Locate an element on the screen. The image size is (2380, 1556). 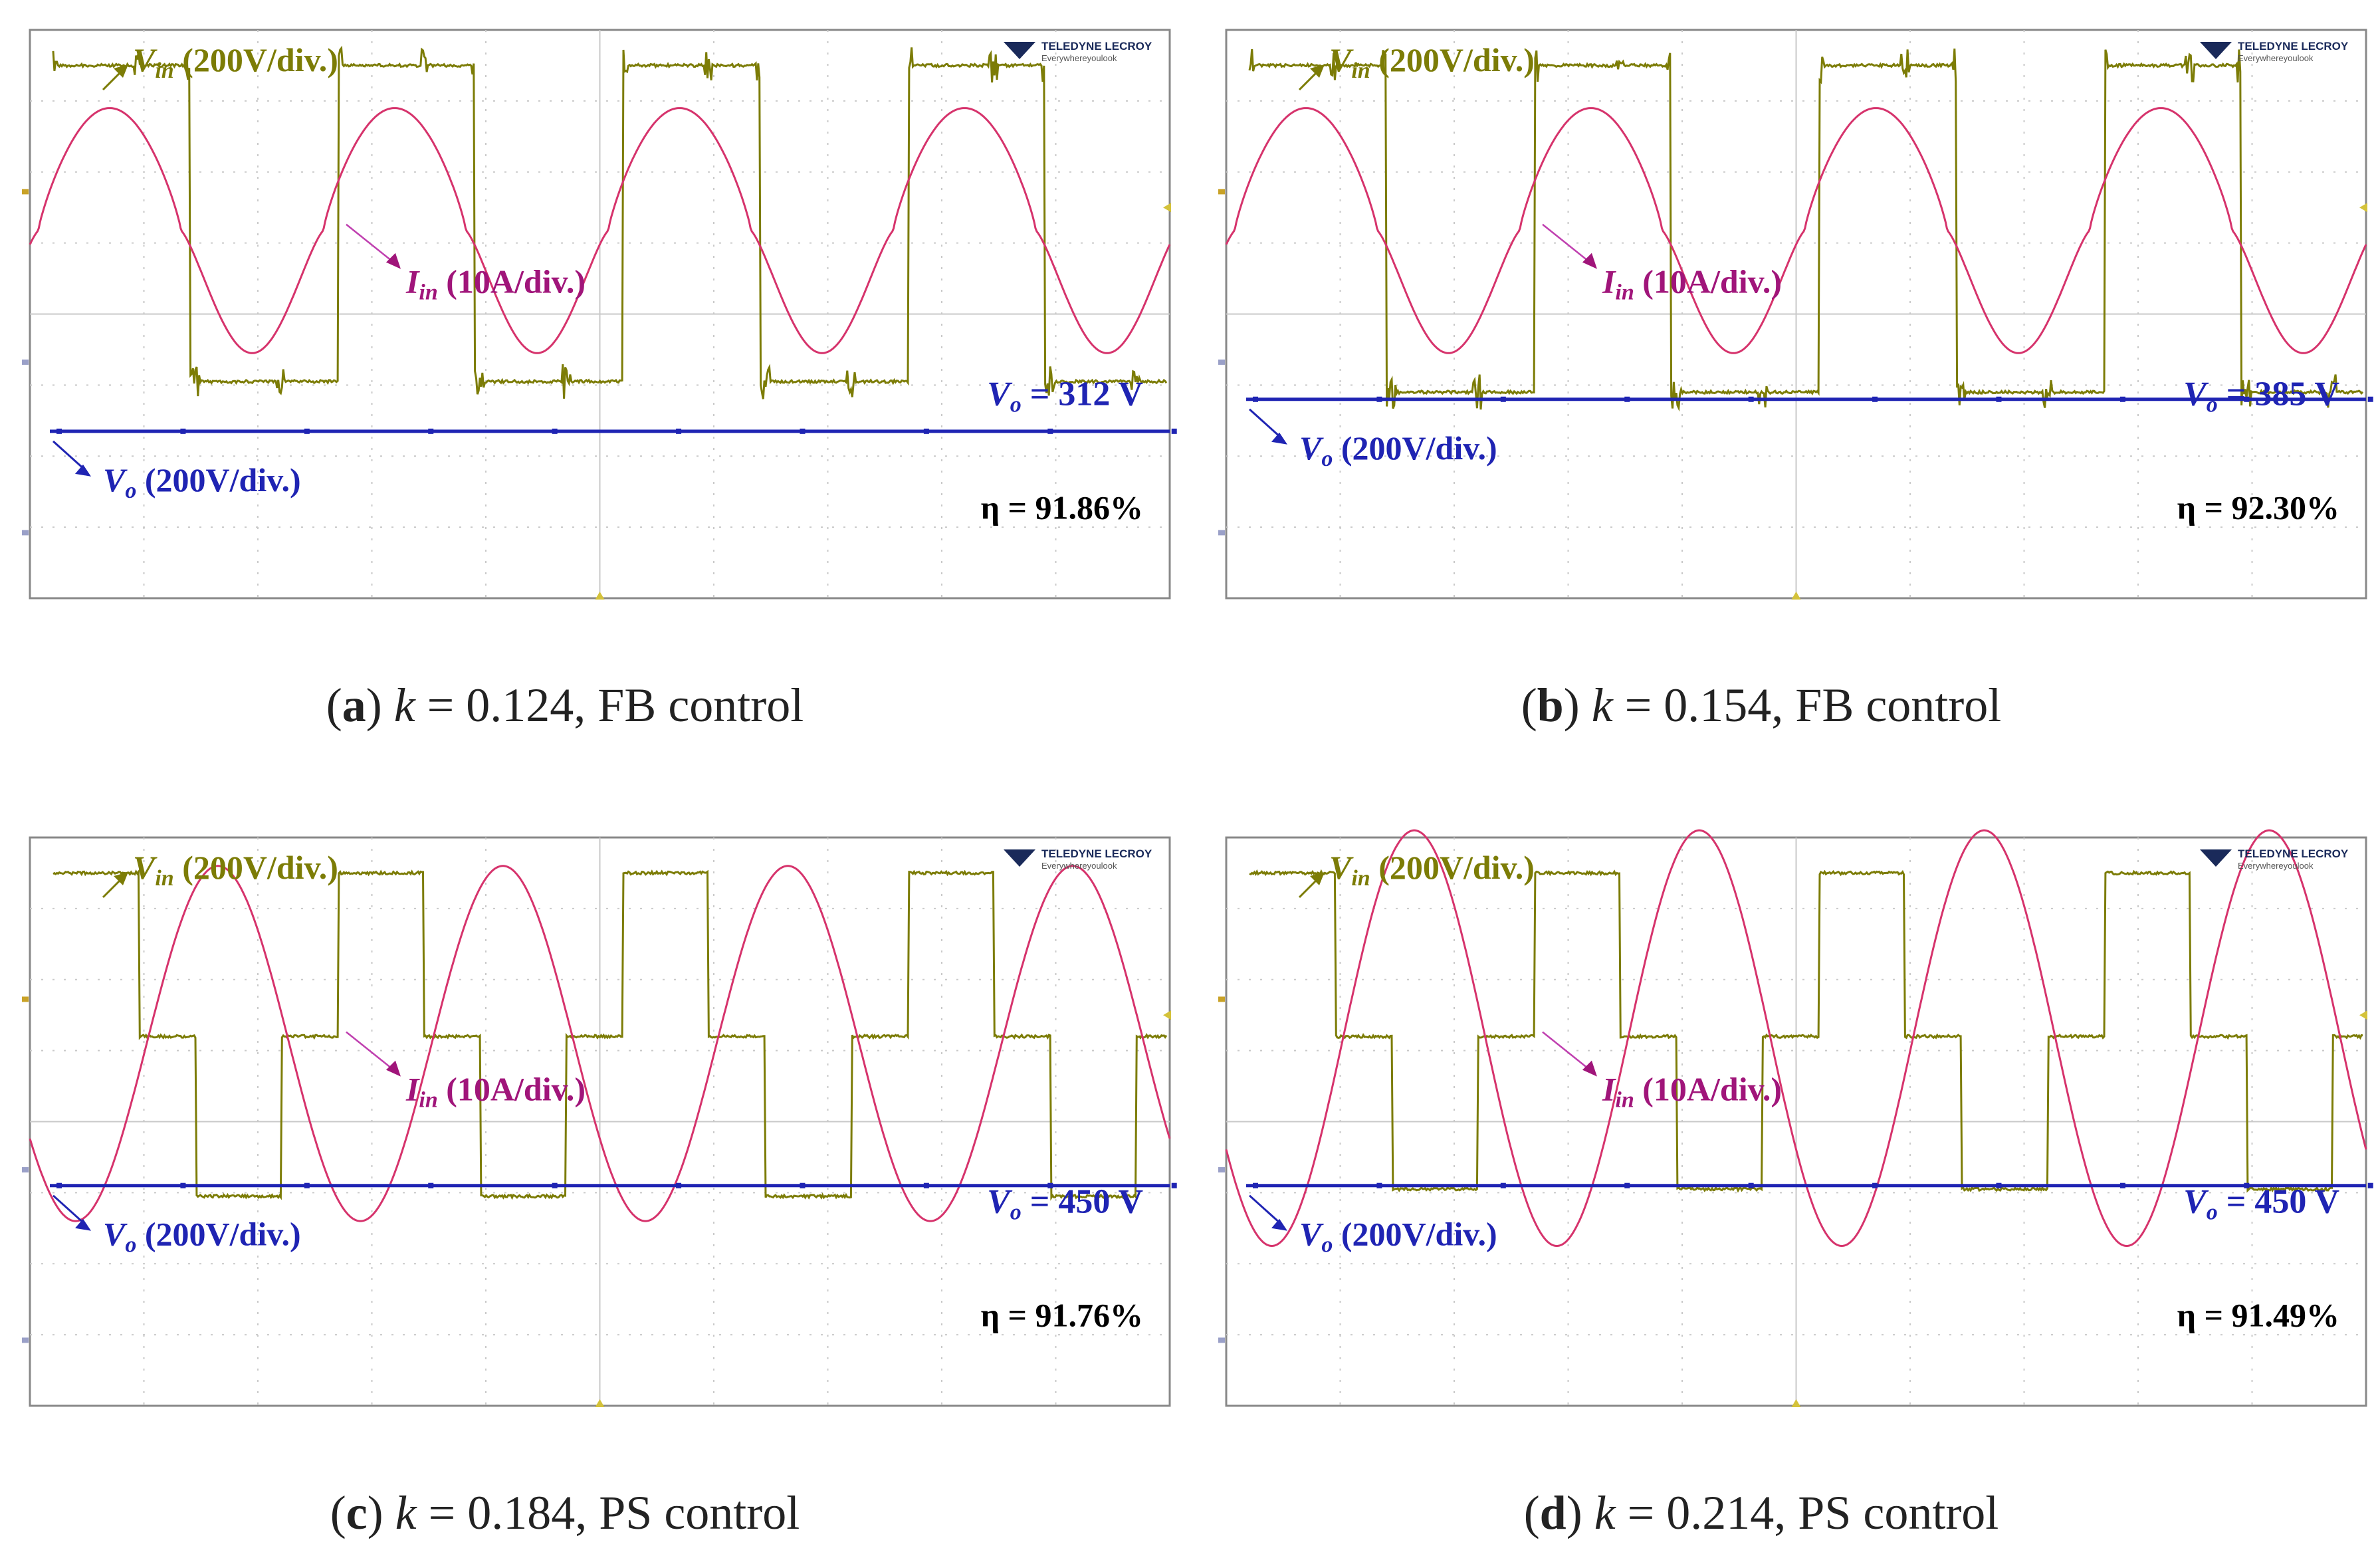
iin-scale: (10A/div.) is located at coordinates (512, 281).